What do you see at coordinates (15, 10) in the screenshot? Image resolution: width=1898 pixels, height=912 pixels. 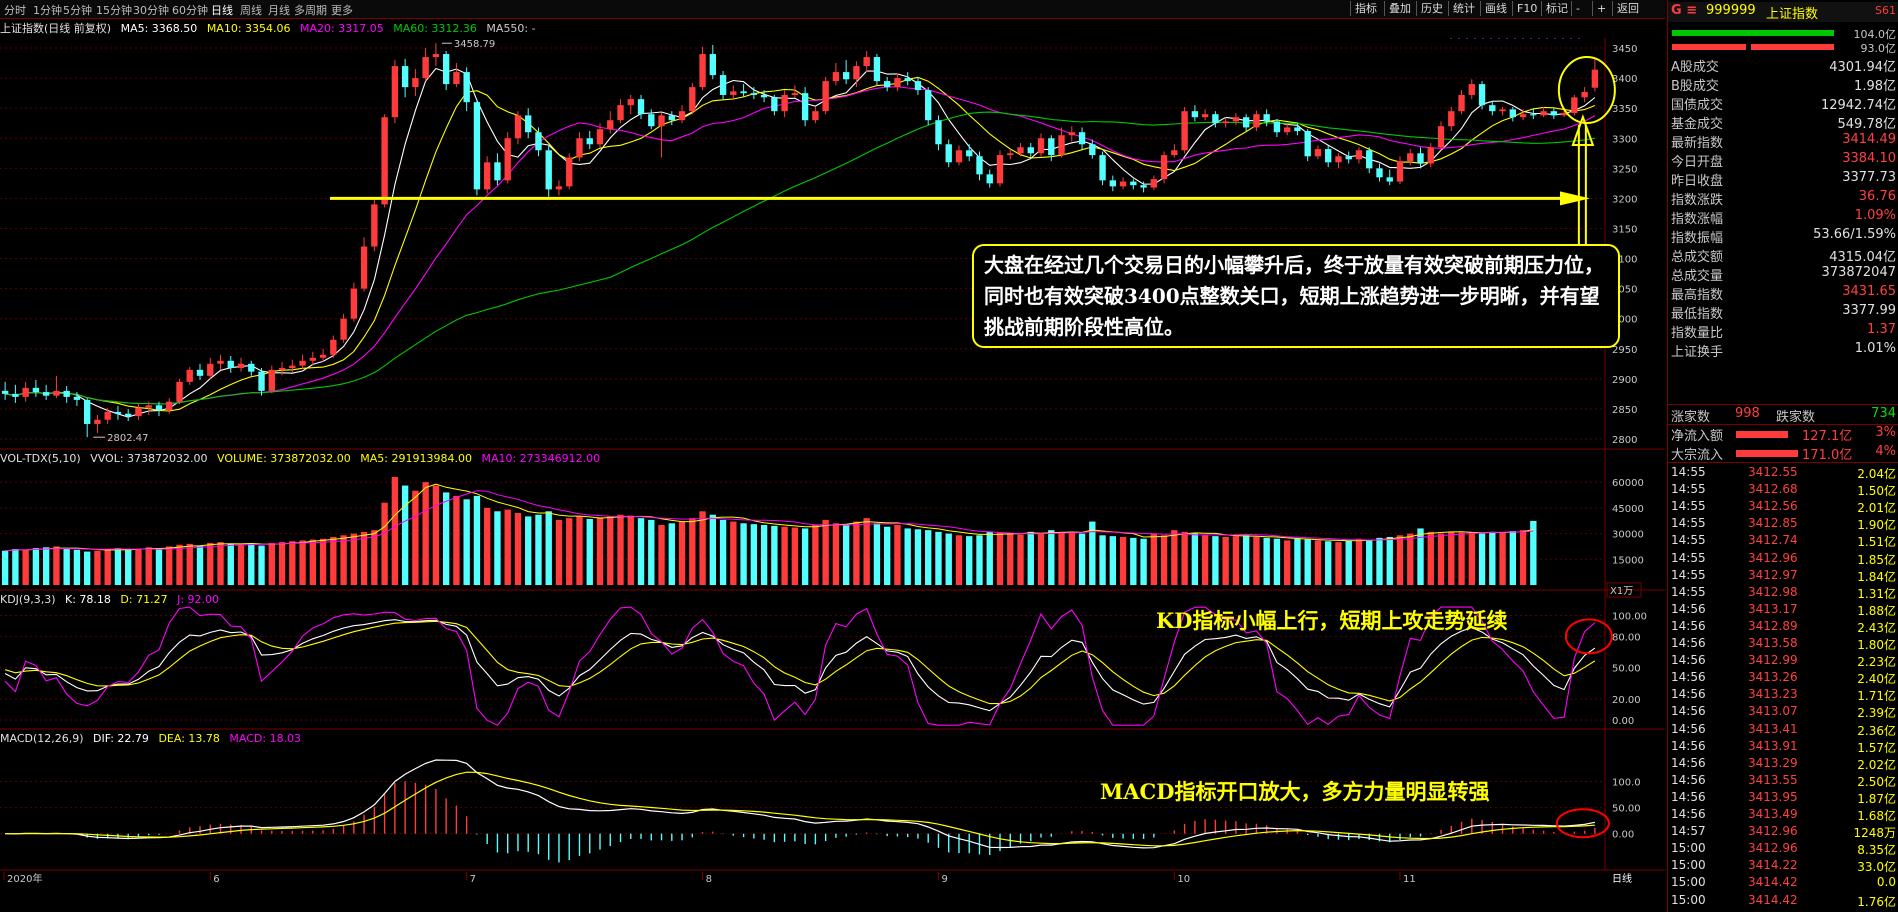 I see `timeframe-tab-0: 分时` at bounding box center [15, 10].